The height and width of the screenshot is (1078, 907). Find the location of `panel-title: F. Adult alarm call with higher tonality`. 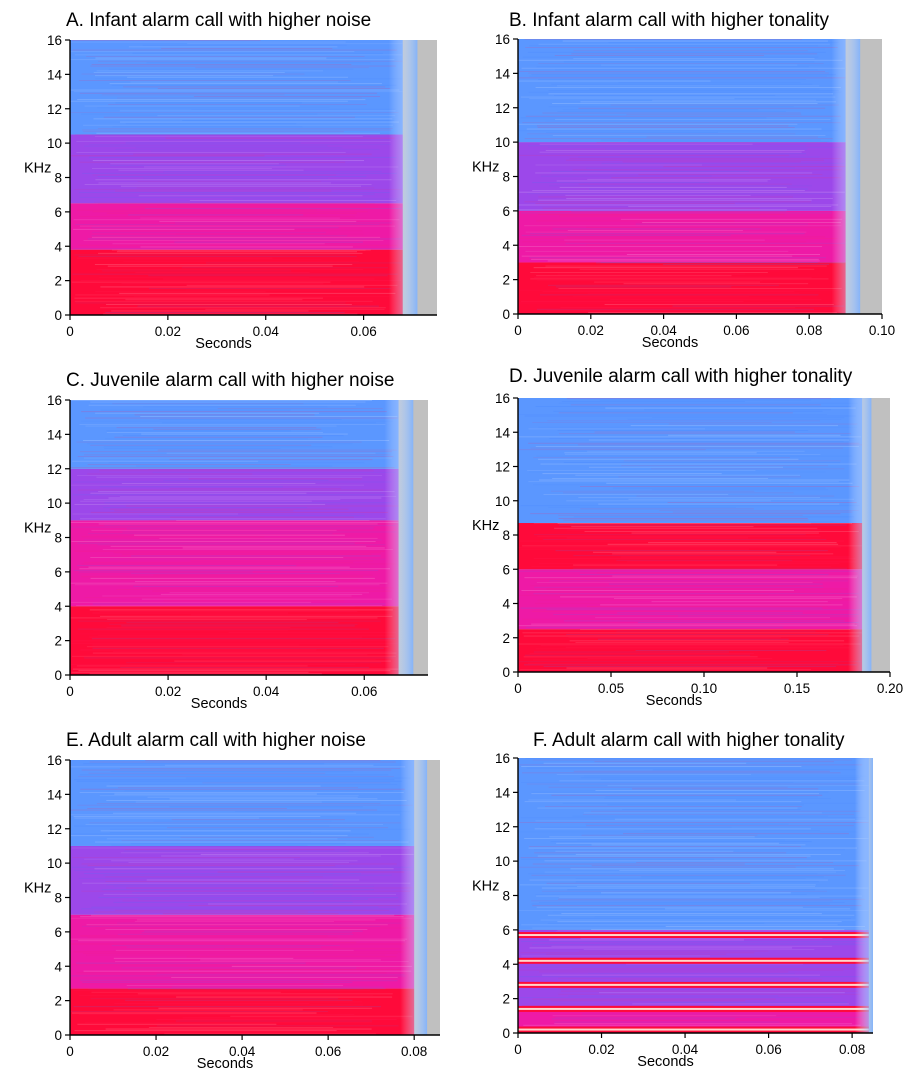

panel-title: F. Adult alarm call with higher tonality is located at coordinates (689, 740).